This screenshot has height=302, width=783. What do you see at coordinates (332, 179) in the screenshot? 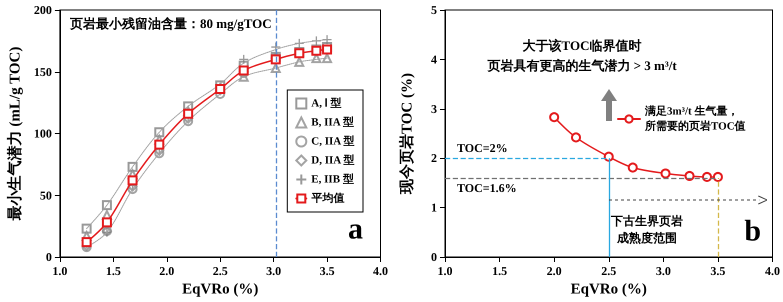
I see `legend-label: E, IIB 型` at bounding box center [332, 179].